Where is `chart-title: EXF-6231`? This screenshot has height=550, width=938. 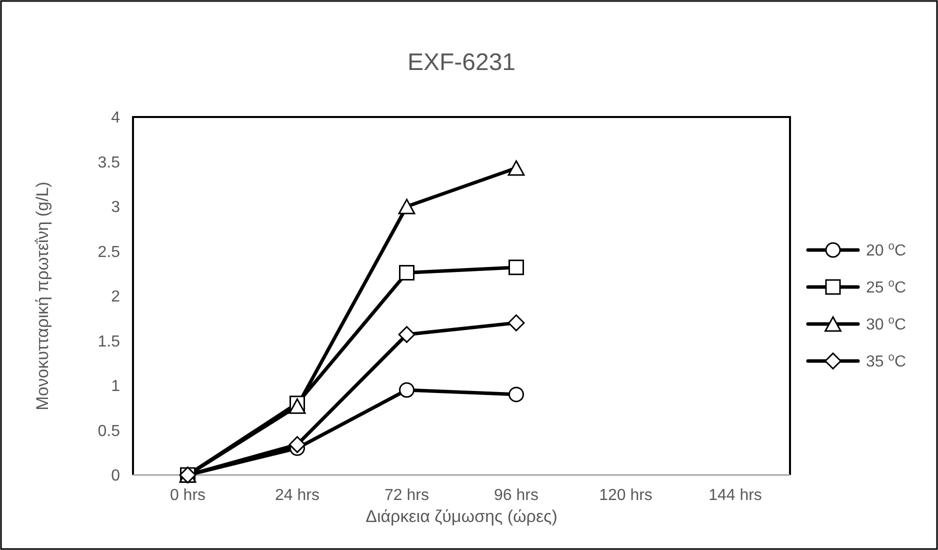 chart-title: EXF-6231 is located at coordinates (461, 62).